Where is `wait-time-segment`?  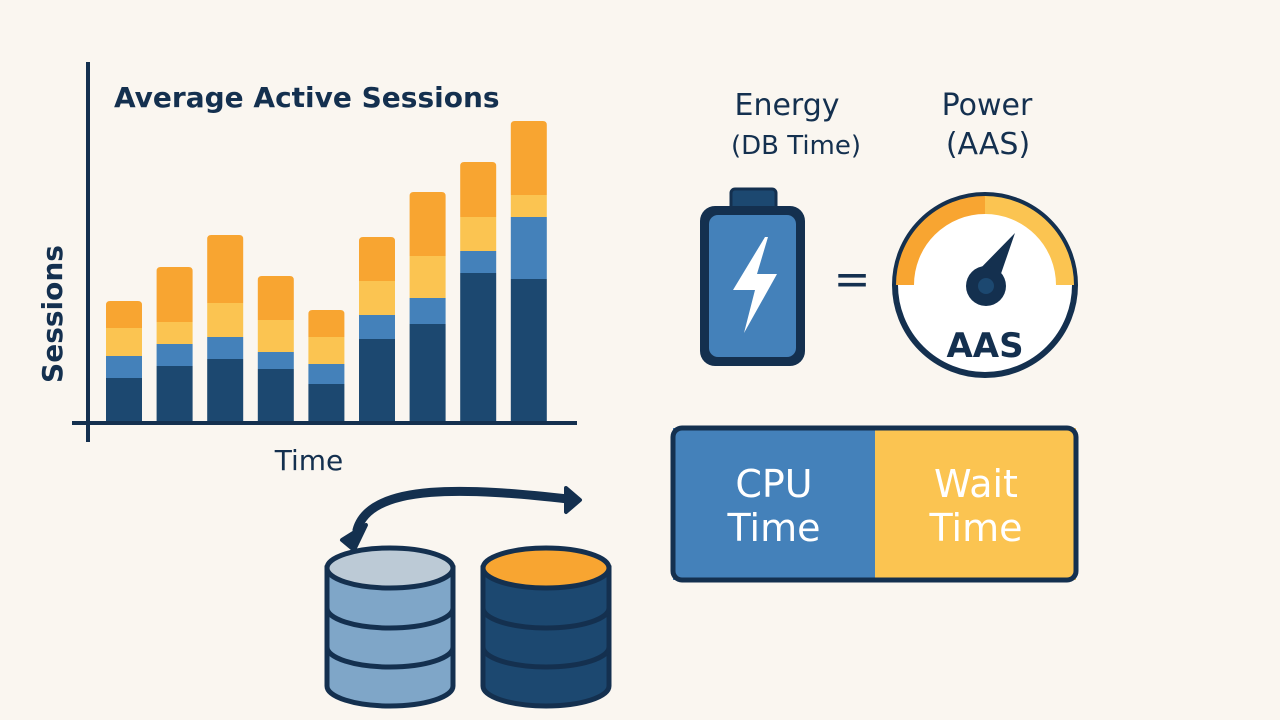 wait-time-segment is located at coordinates (975, 504).